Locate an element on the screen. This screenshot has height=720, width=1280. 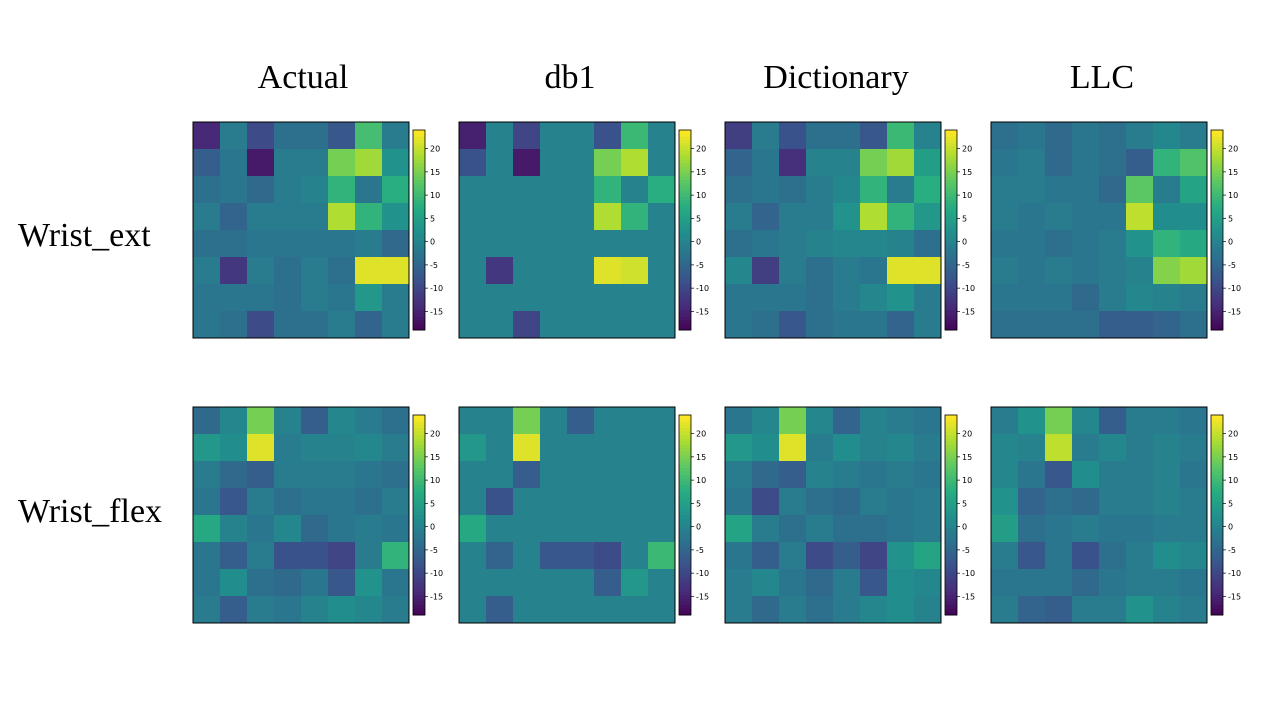
colorbar-frame is located at coordinates (1217, 515).